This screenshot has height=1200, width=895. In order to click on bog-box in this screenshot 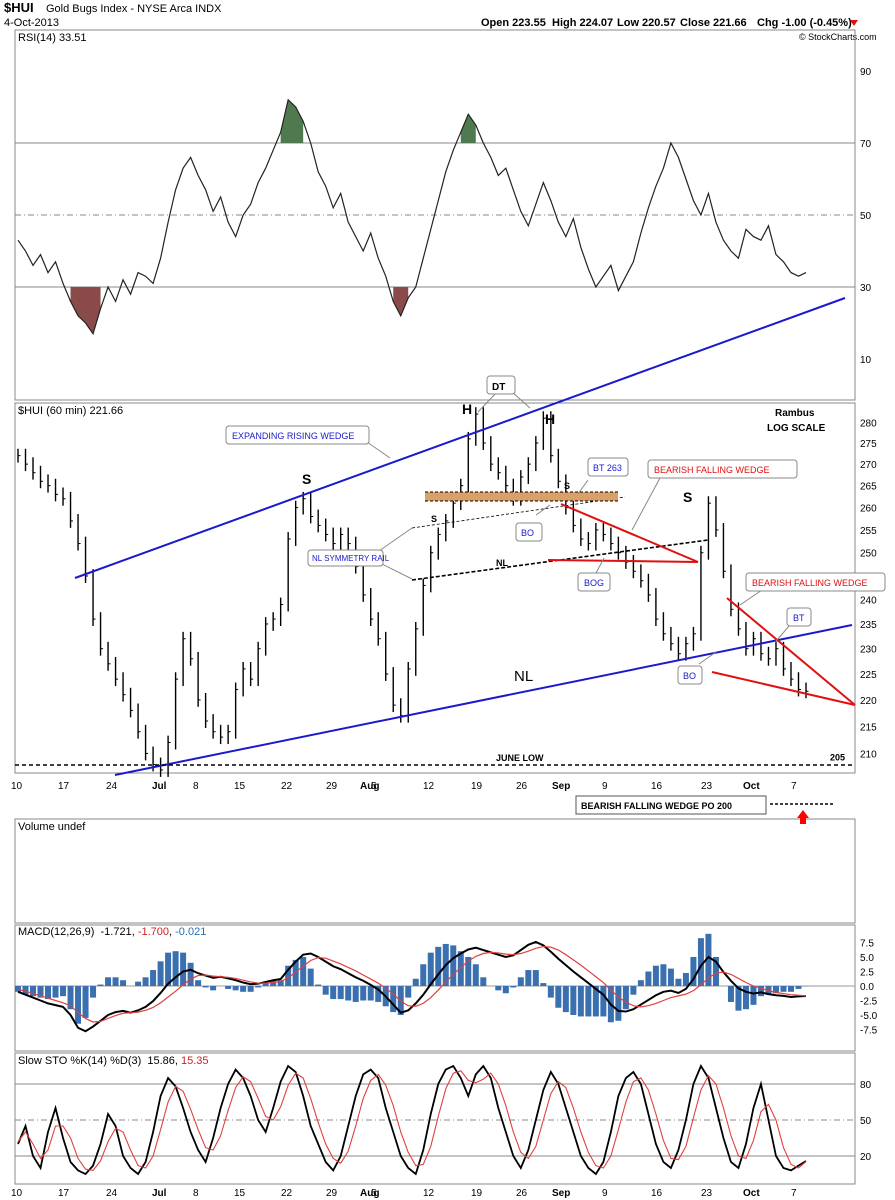, I will do `click(594, 582)`.